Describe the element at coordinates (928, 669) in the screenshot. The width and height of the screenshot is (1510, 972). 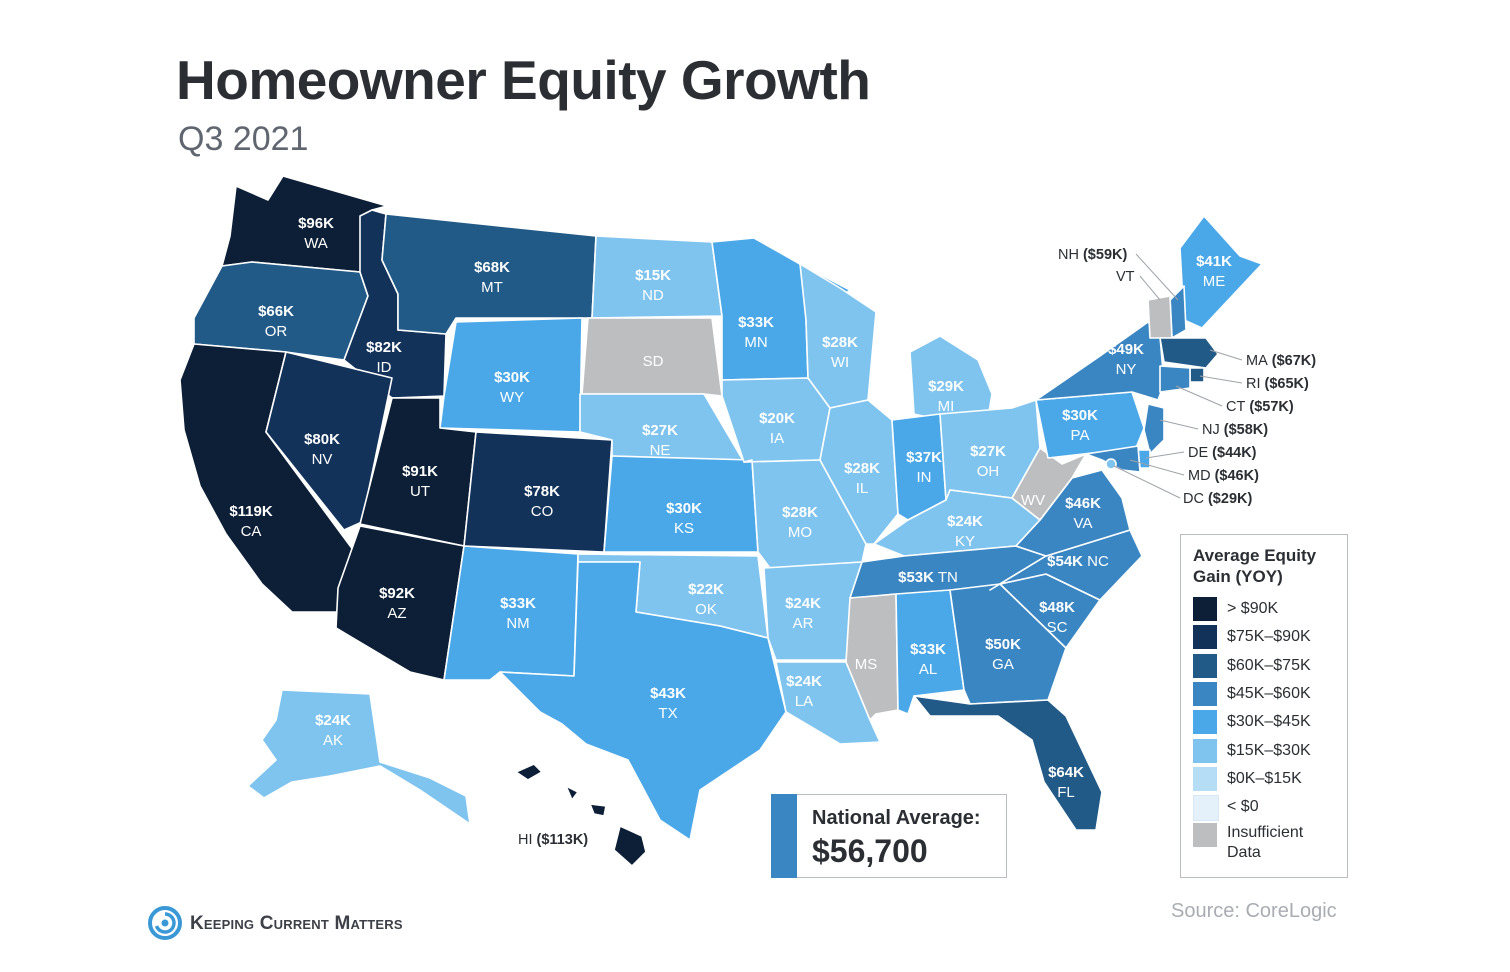
I see `state-abbr-al: AL` at that location.